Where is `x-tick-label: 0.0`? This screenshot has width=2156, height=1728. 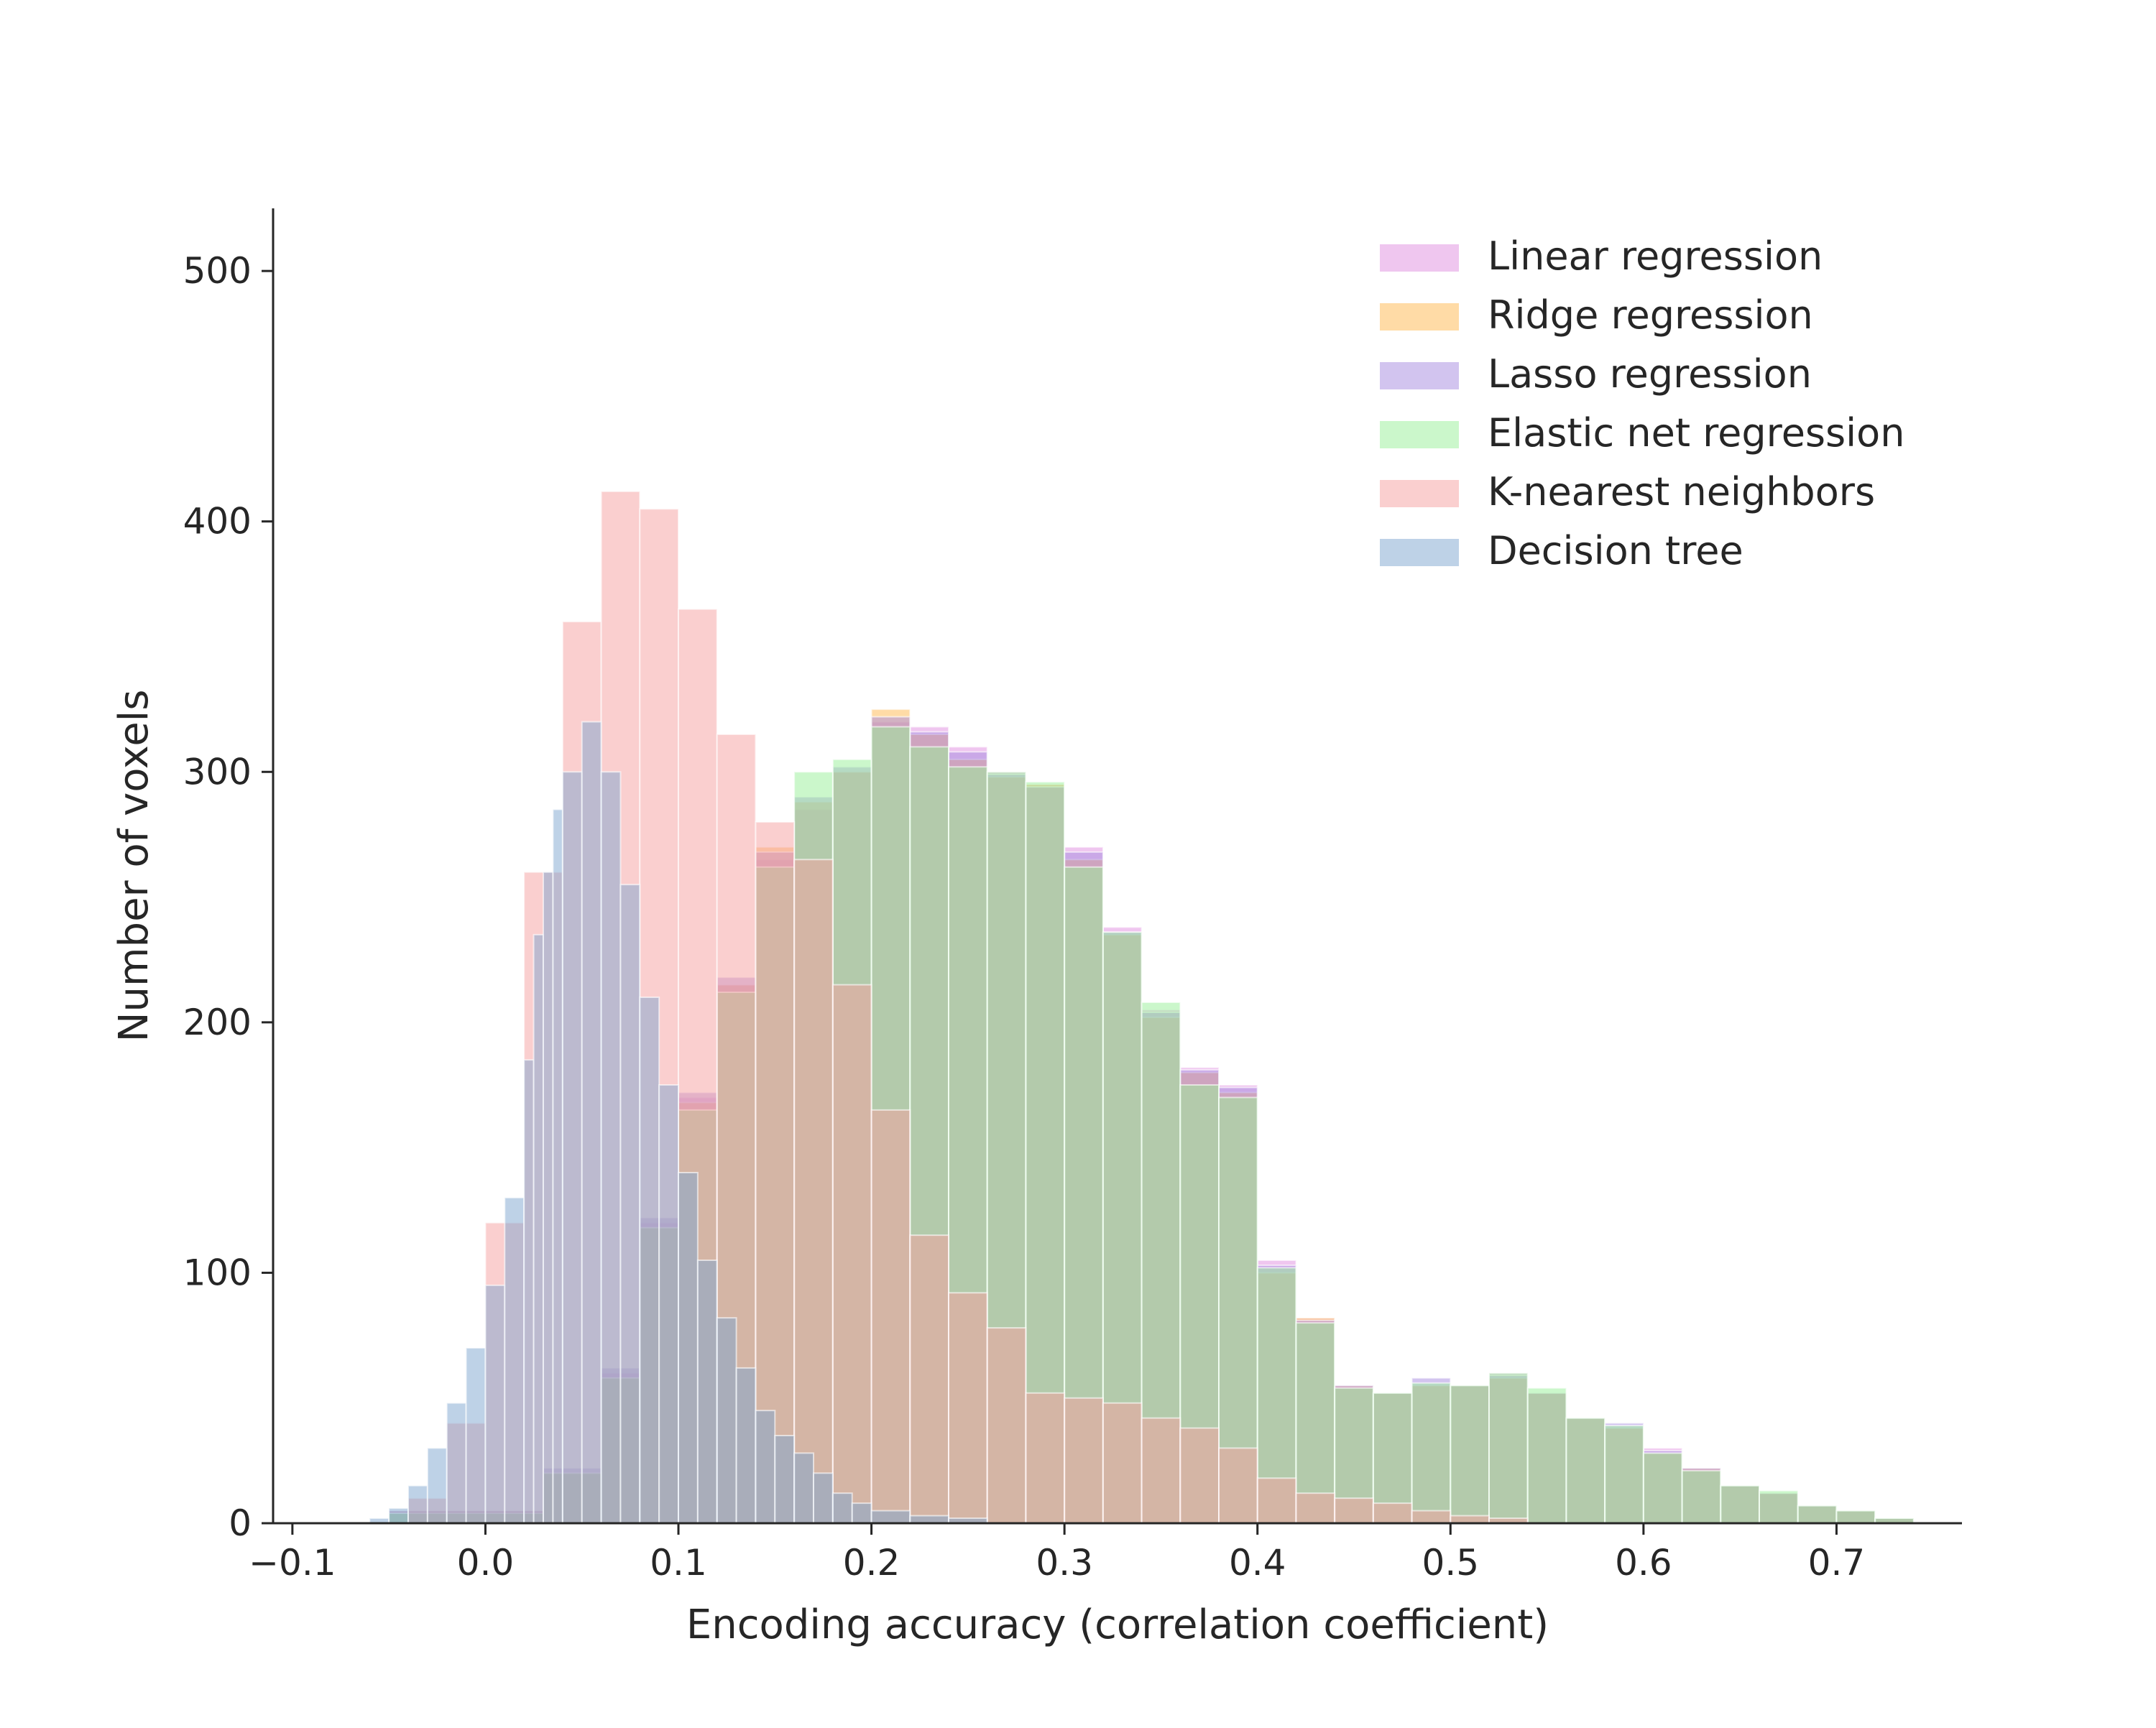 x-tick-label: 0.0 is located at coordinates (486, 1563).